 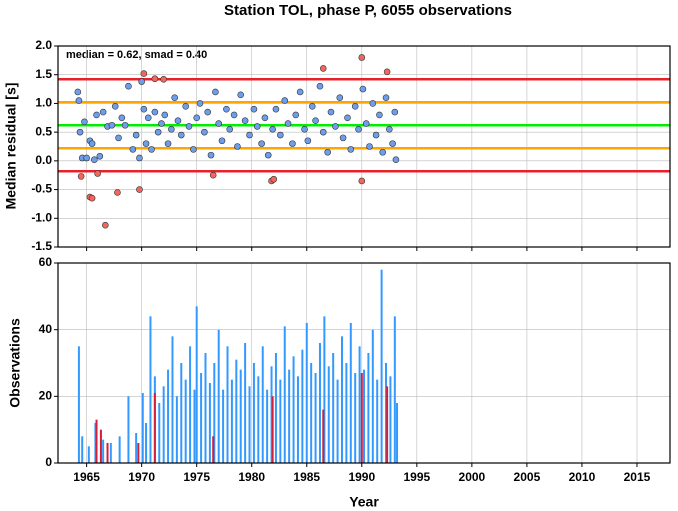 I want to click on y-tick-label: 1.5, so click(x=43, y=74).